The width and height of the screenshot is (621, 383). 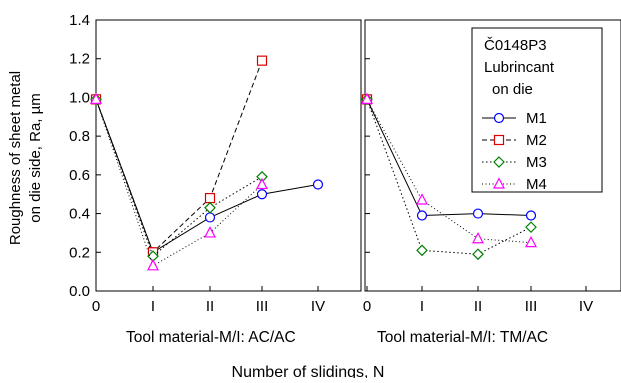 I want to click on legend-title-line: Č0148P3, so click(x=515, y=45).